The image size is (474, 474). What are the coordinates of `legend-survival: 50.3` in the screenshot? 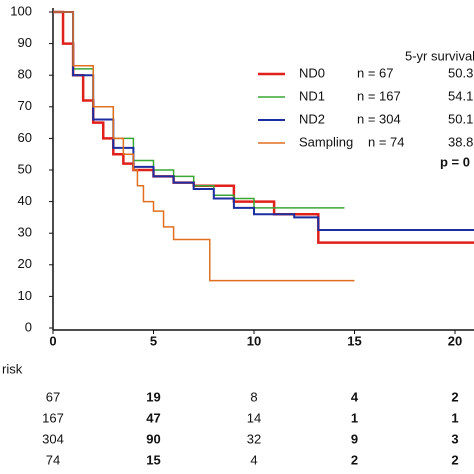 It's located at (460, 72).